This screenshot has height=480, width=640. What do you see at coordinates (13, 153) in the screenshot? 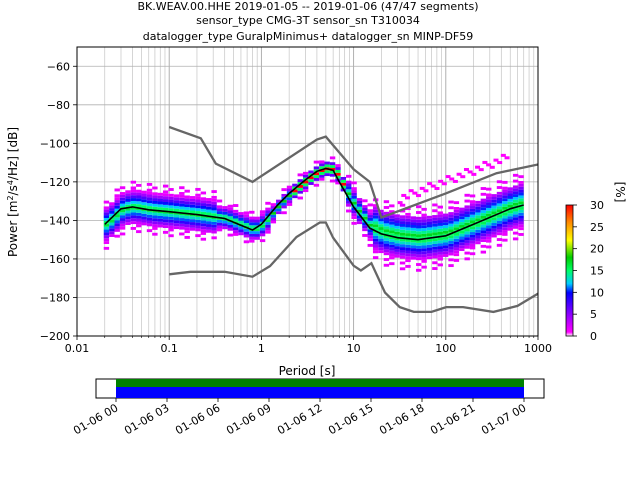
I see `y-label-part: /Hz] [dB]` at bounding box center [13, 153].